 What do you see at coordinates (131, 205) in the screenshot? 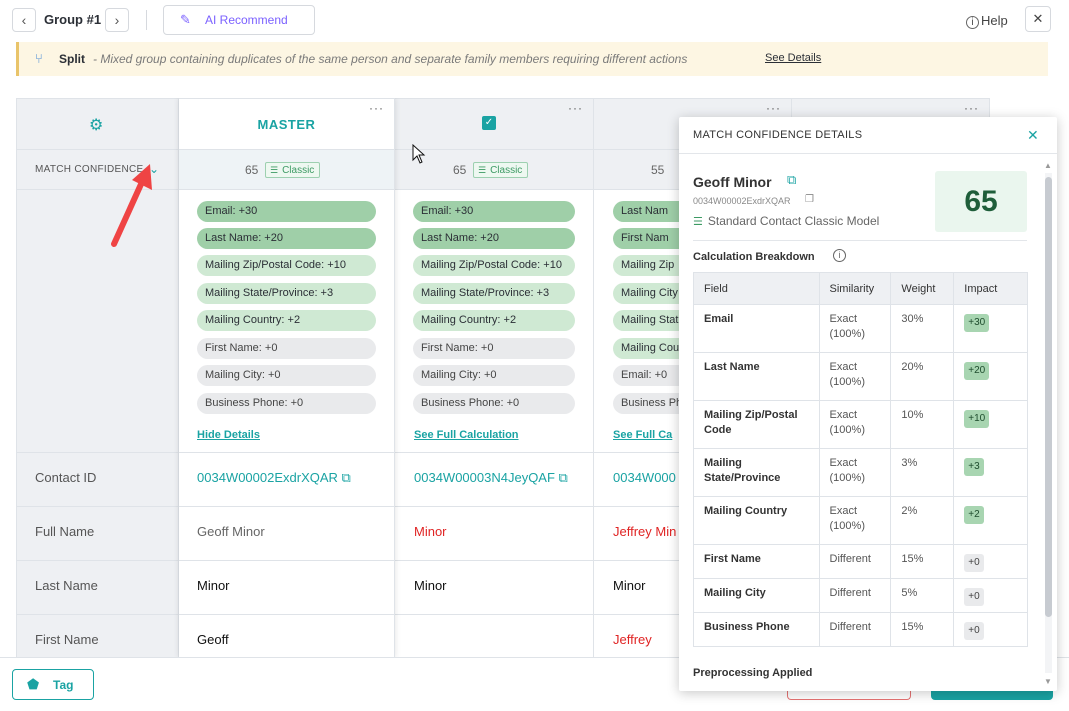
I see `annotation-arrow-icon` at bounding box center [131, 205].